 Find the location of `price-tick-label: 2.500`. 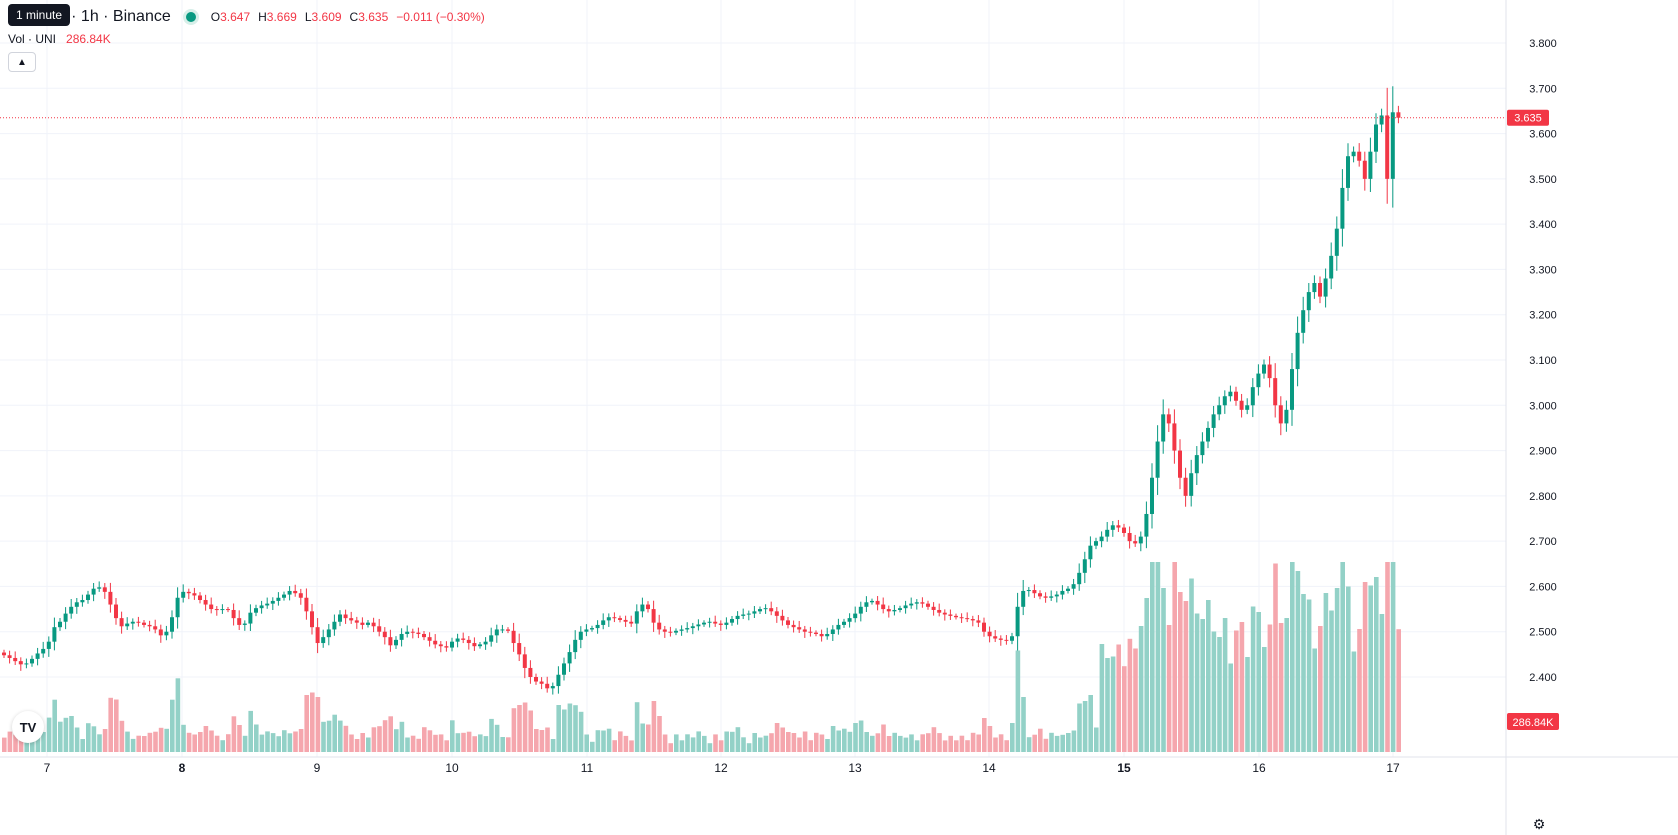

price-tick-label: 2.500 is located at coordinates (1543, 633).